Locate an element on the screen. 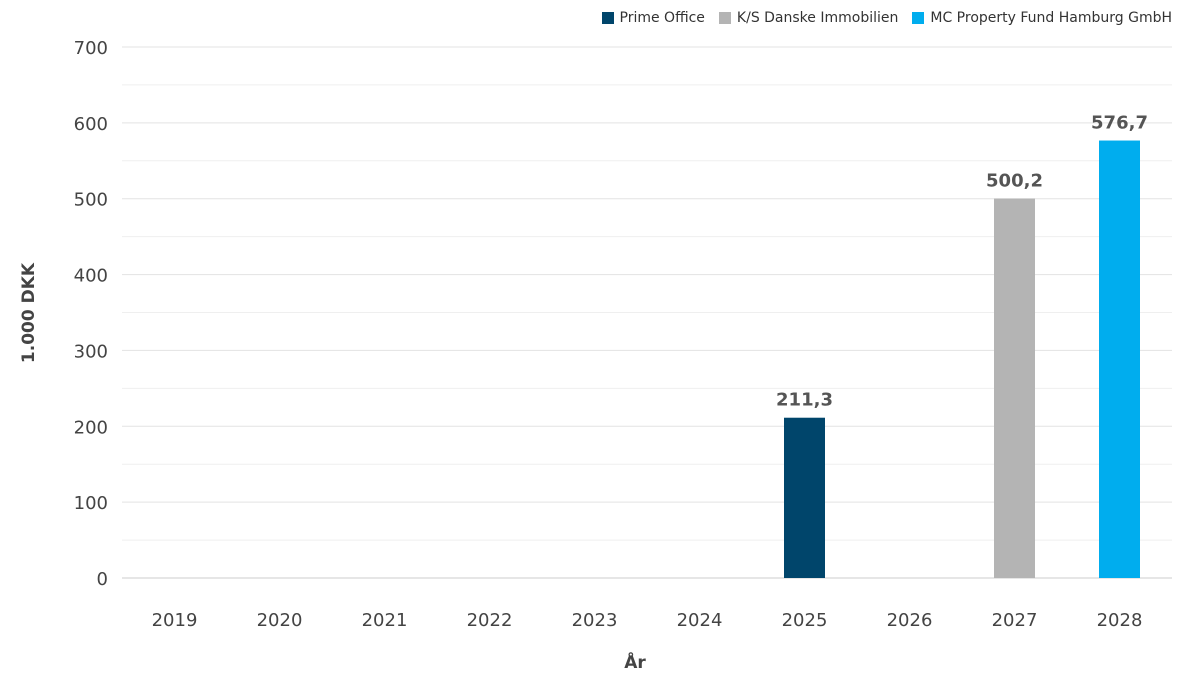 This screenshot has height=675, width=1178. x-tick-label: 2026 is located at coordinates (910, 620).